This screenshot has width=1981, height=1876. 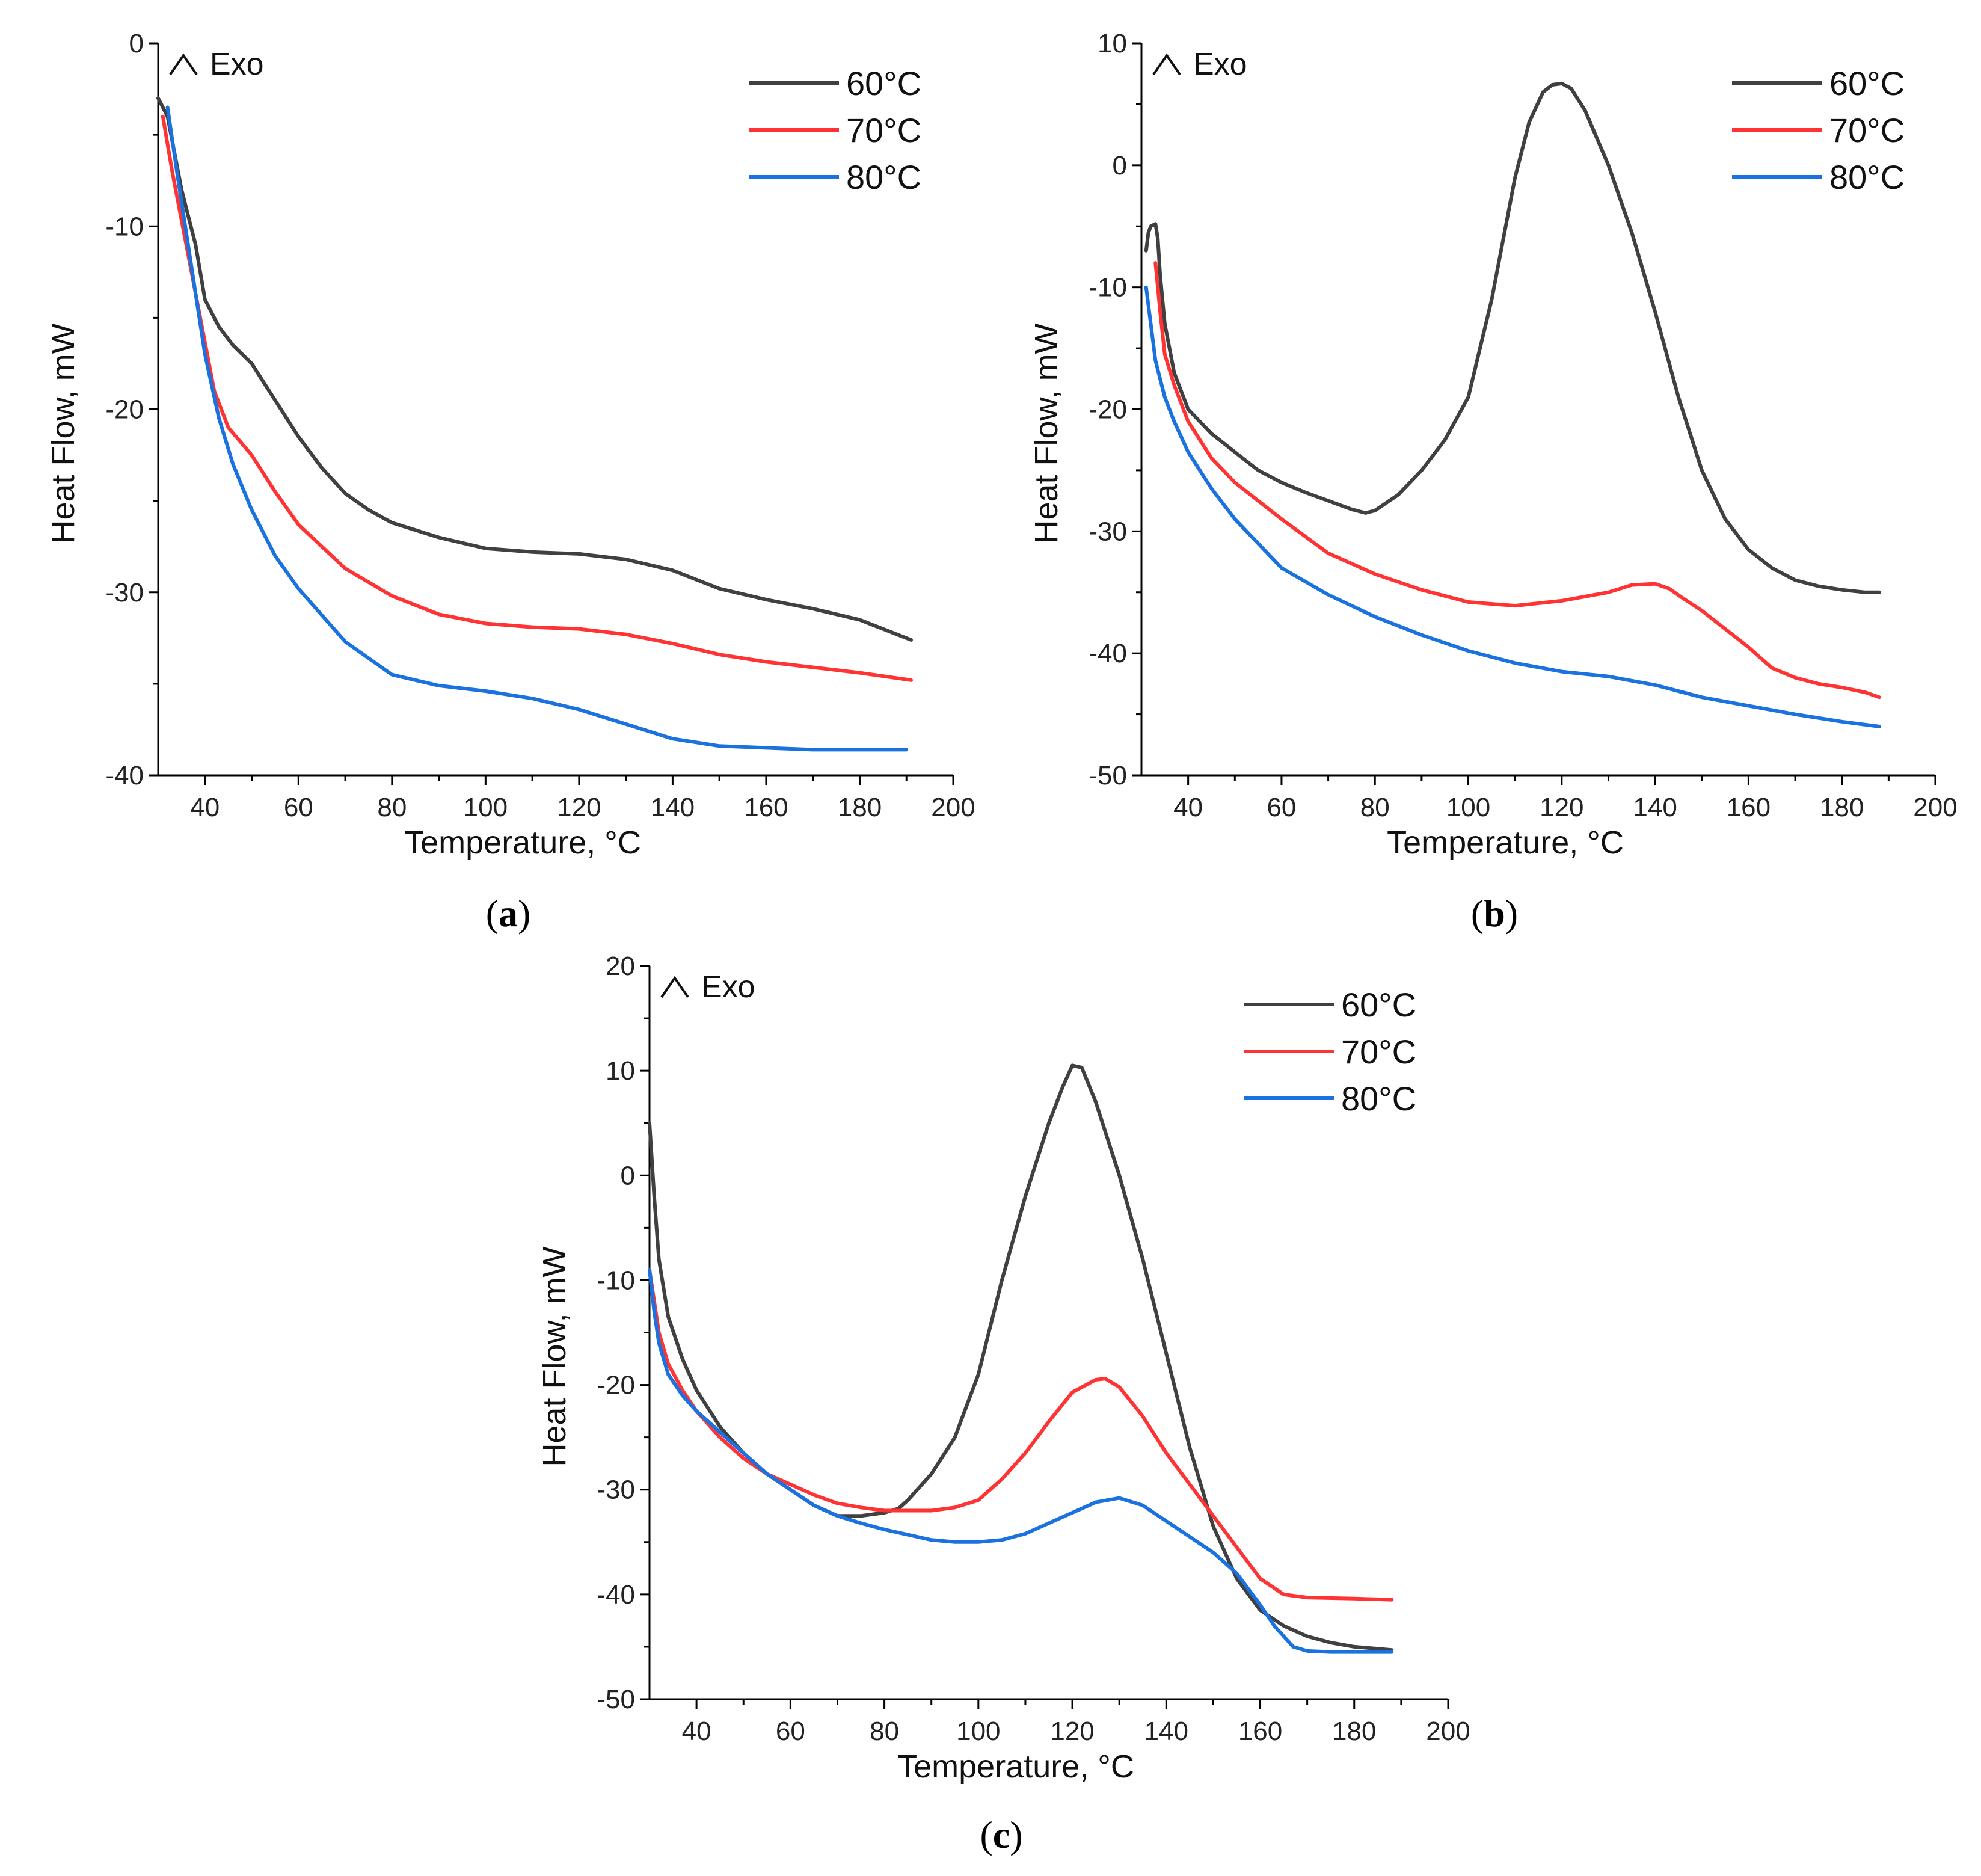 I want to click on panel-label: (c), so click(x=1001, y=1834).